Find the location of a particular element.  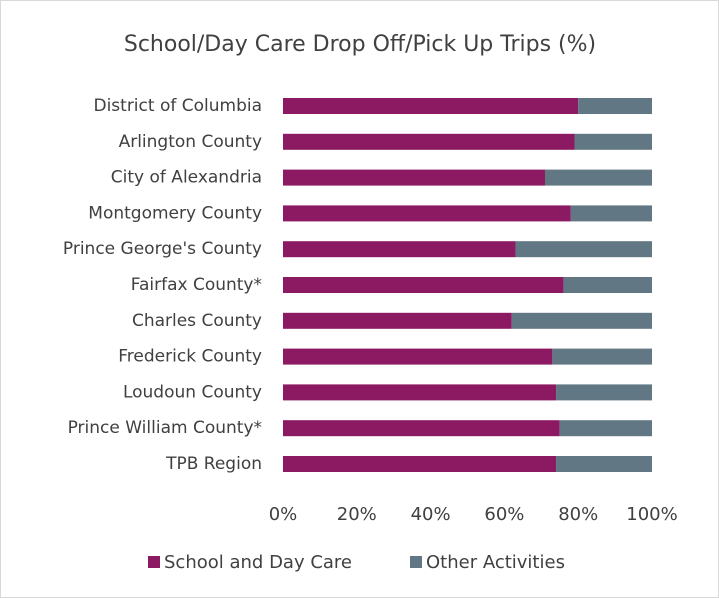

y-tick-label: TPB Region is located at coordinates (213, 464).